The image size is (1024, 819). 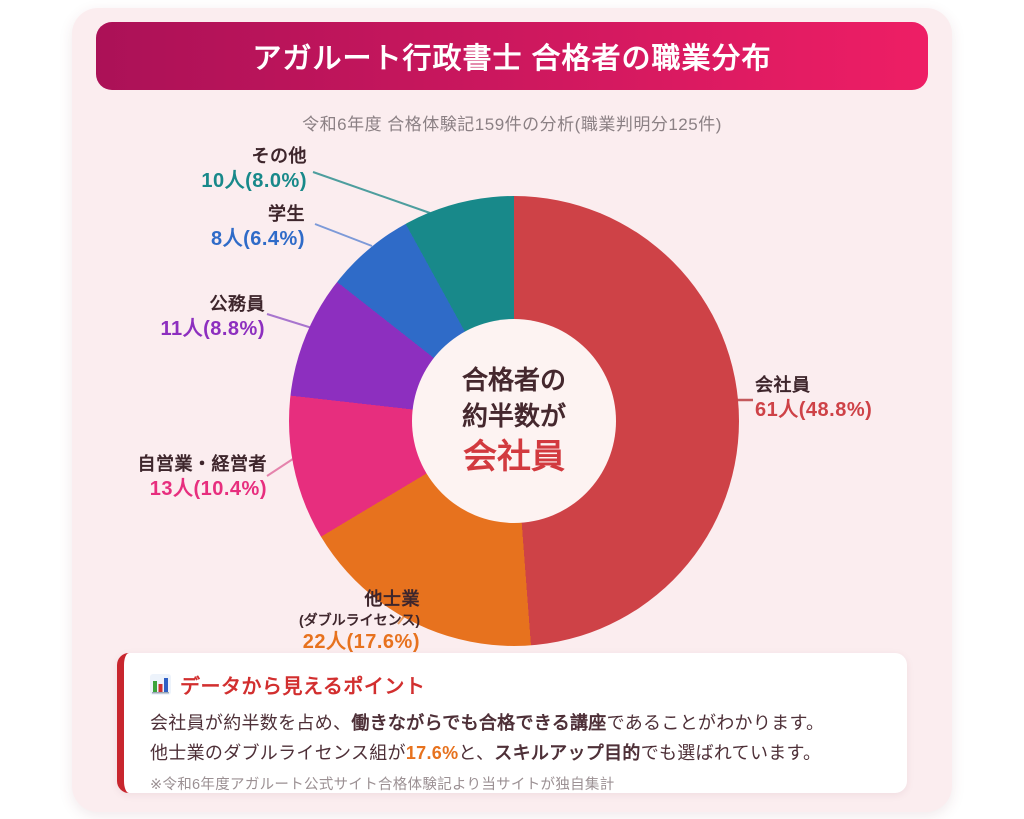 What do you see at coordinates (278, 753) in the screenshot?
I see `insight-line2-pre: 他士業のダブルライセンス組が` at bounding box center [278, 753].